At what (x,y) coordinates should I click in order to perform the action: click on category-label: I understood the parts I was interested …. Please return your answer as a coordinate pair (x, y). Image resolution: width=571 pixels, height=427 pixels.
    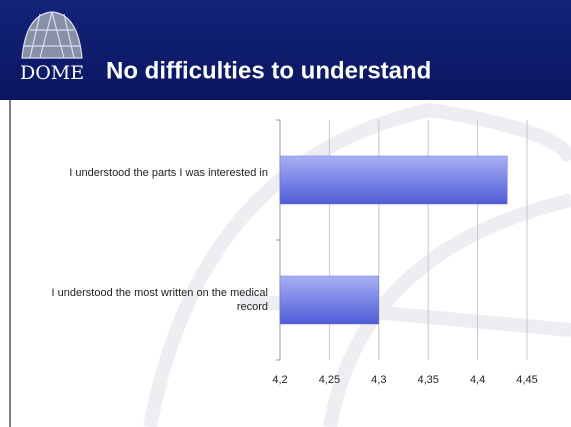
    Looking at the image, I should click on (168, 173).